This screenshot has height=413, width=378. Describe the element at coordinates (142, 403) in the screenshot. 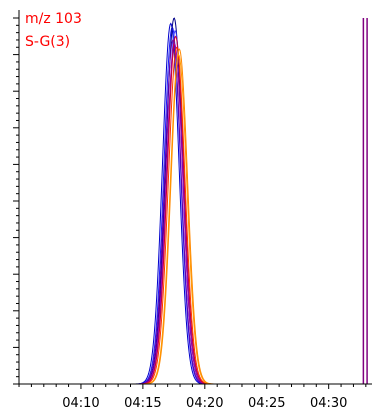

I see `x-tick-label: 04:15` at that location.